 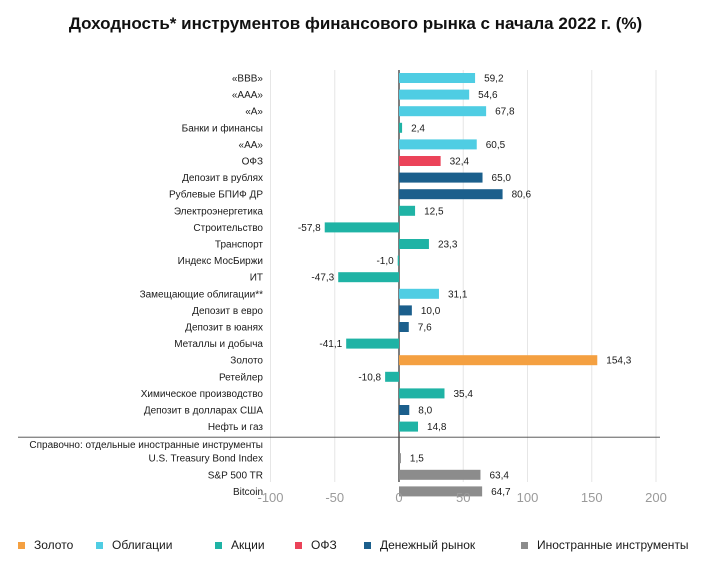 What do you see at coordinates (496, 145) in the screenshot?
I see `value-label: 60,5` at bounding box center [496, 145].